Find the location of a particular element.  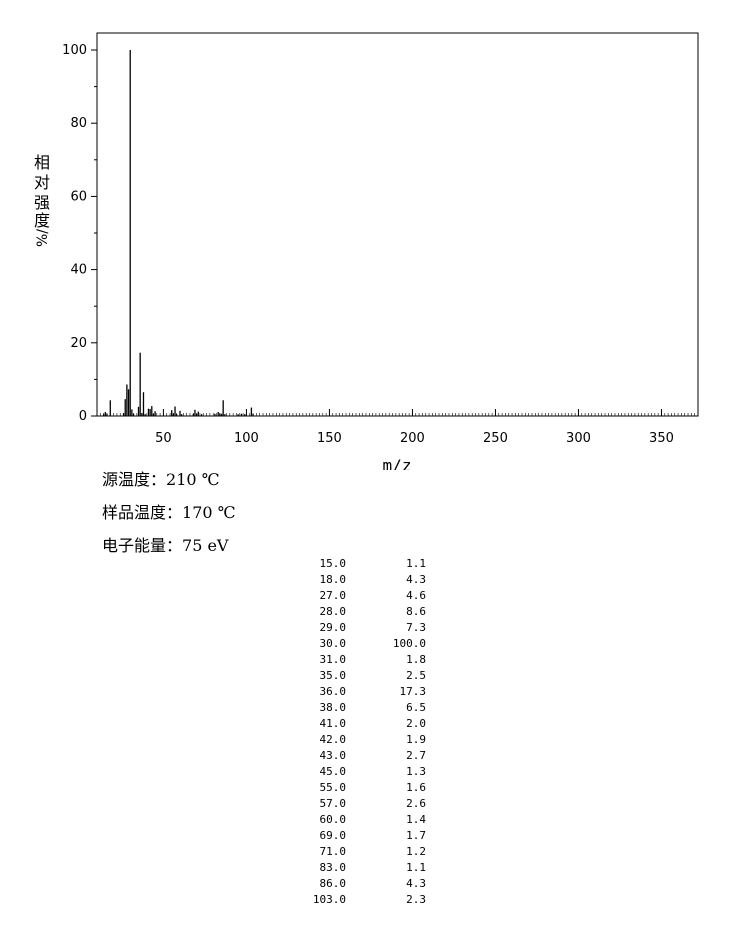

y-tick-label: 60 is located at coordinates (78, 196).